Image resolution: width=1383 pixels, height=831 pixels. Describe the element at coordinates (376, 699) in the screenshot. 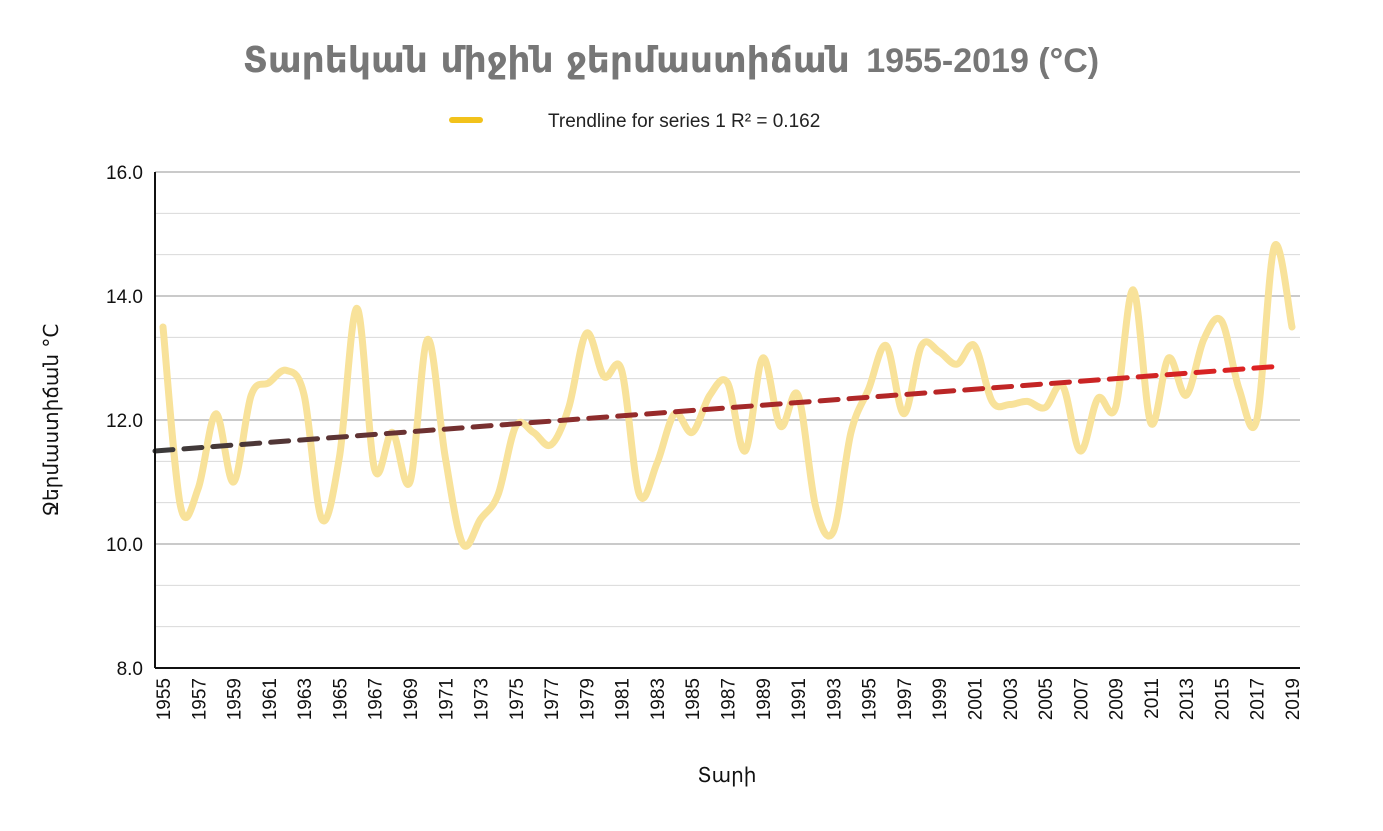

I see `x-tick-label: 1967` at that location.